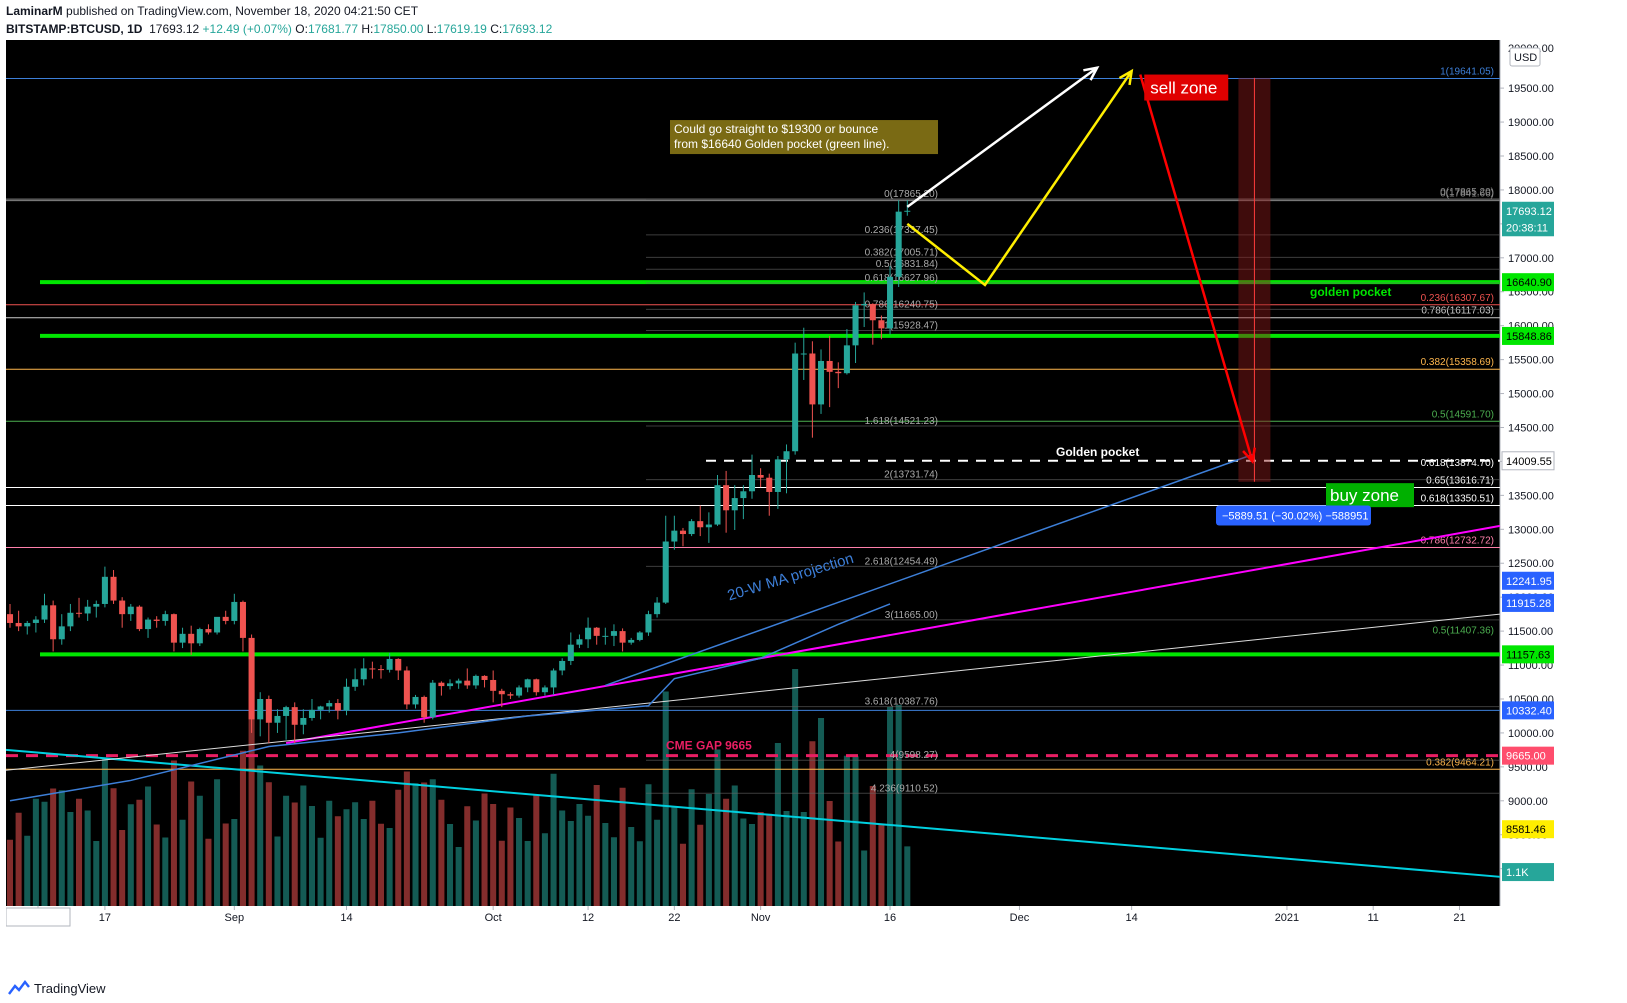 This screenshot has height=1003, width=1627. Describe the element at coordinates (904, 788) in the screenshot. I see `fib-extension-label: 4.236(9110.52)` at that location.